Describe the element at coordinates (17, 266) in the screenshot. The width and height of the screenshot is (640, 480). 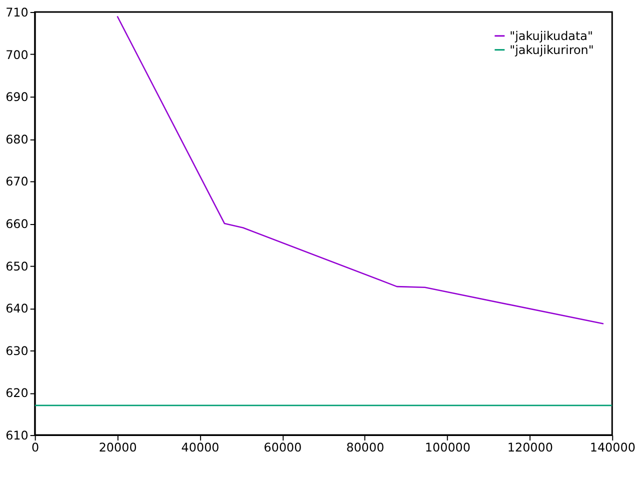
I see `y-tick-label: 650` at that location.